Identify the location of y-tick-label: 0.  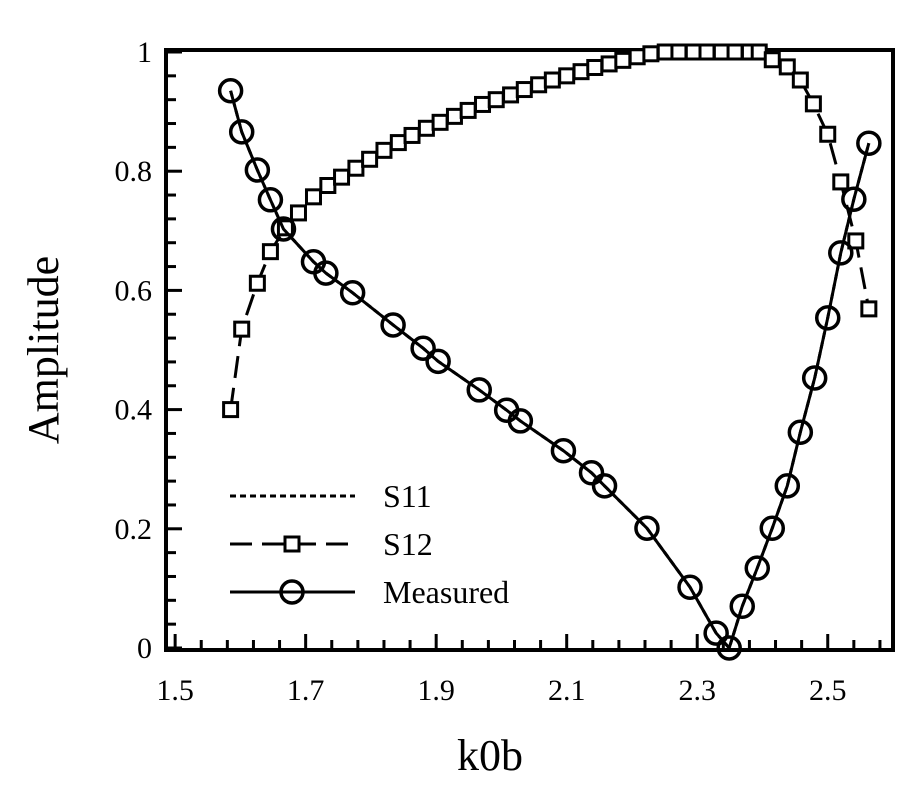
(144, 648).